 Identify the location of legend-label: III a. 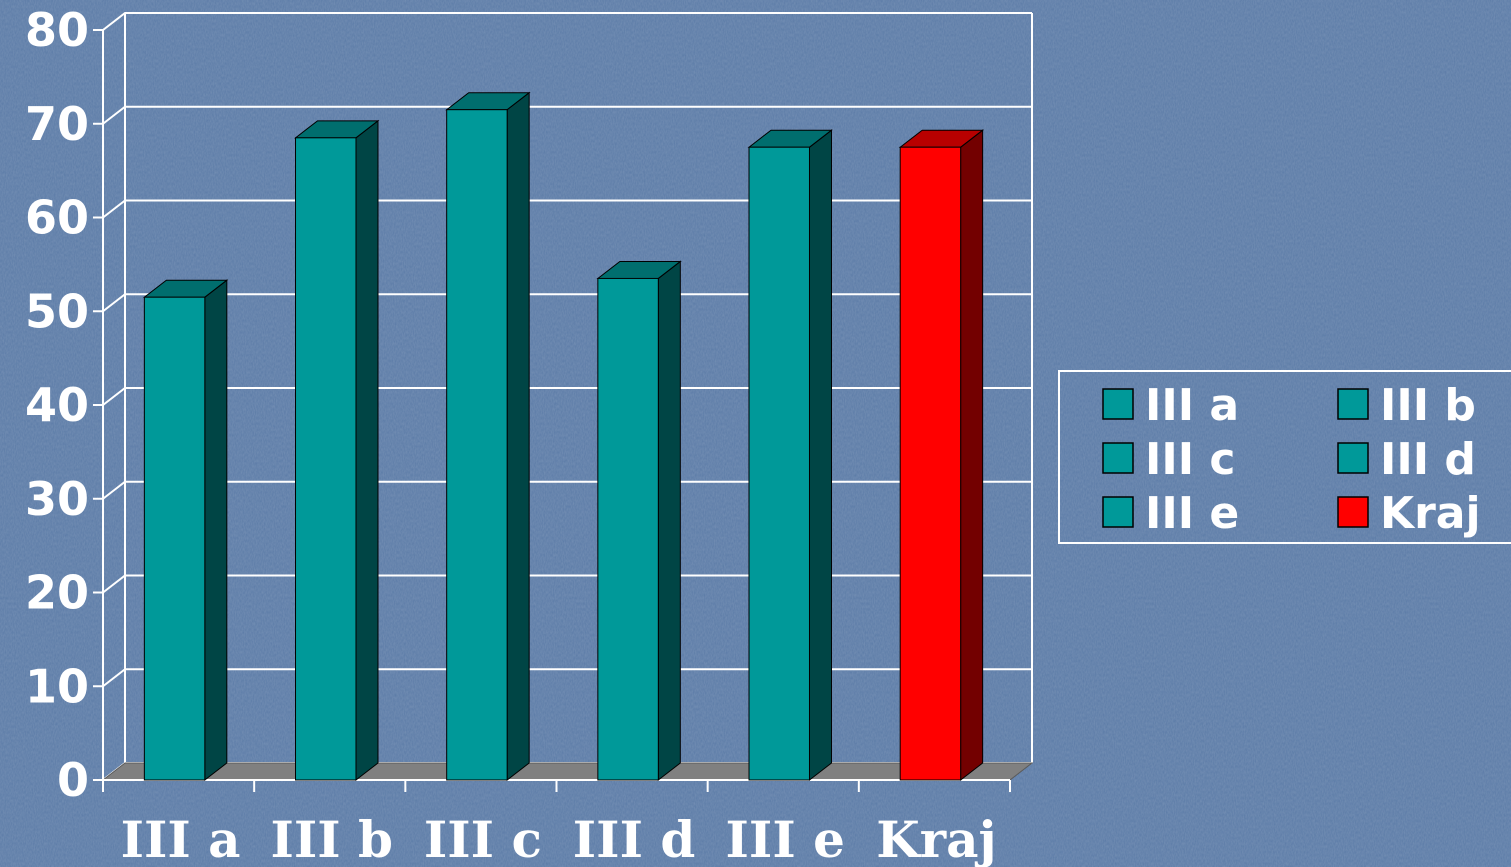
(1192, 405).